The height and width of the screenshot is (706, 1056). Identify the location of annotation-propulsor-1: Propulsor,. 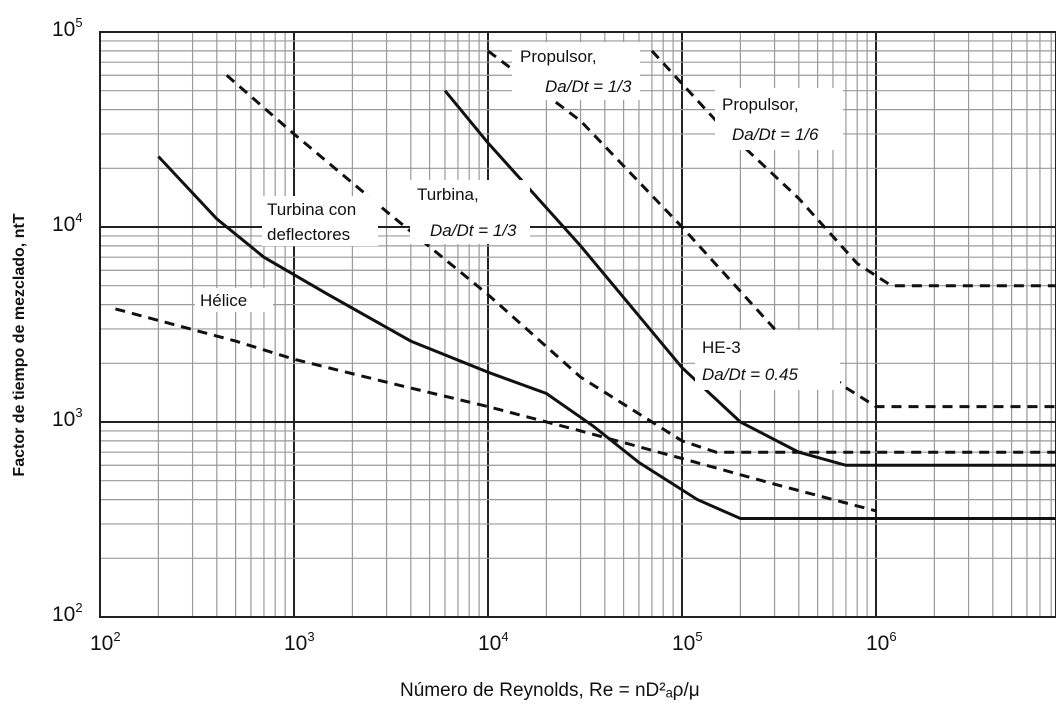
(558, 56).